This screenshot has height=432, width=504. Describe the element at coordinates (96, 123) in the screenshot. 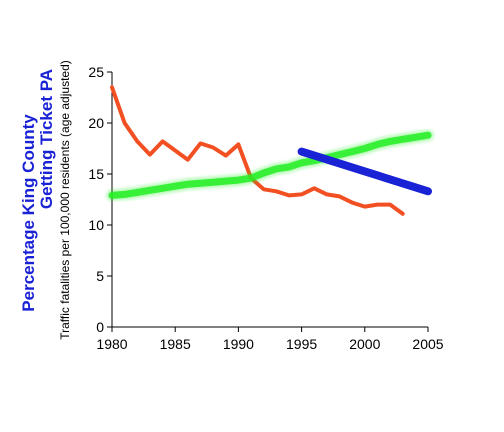

I see `y-tick-label: 20` at that location.